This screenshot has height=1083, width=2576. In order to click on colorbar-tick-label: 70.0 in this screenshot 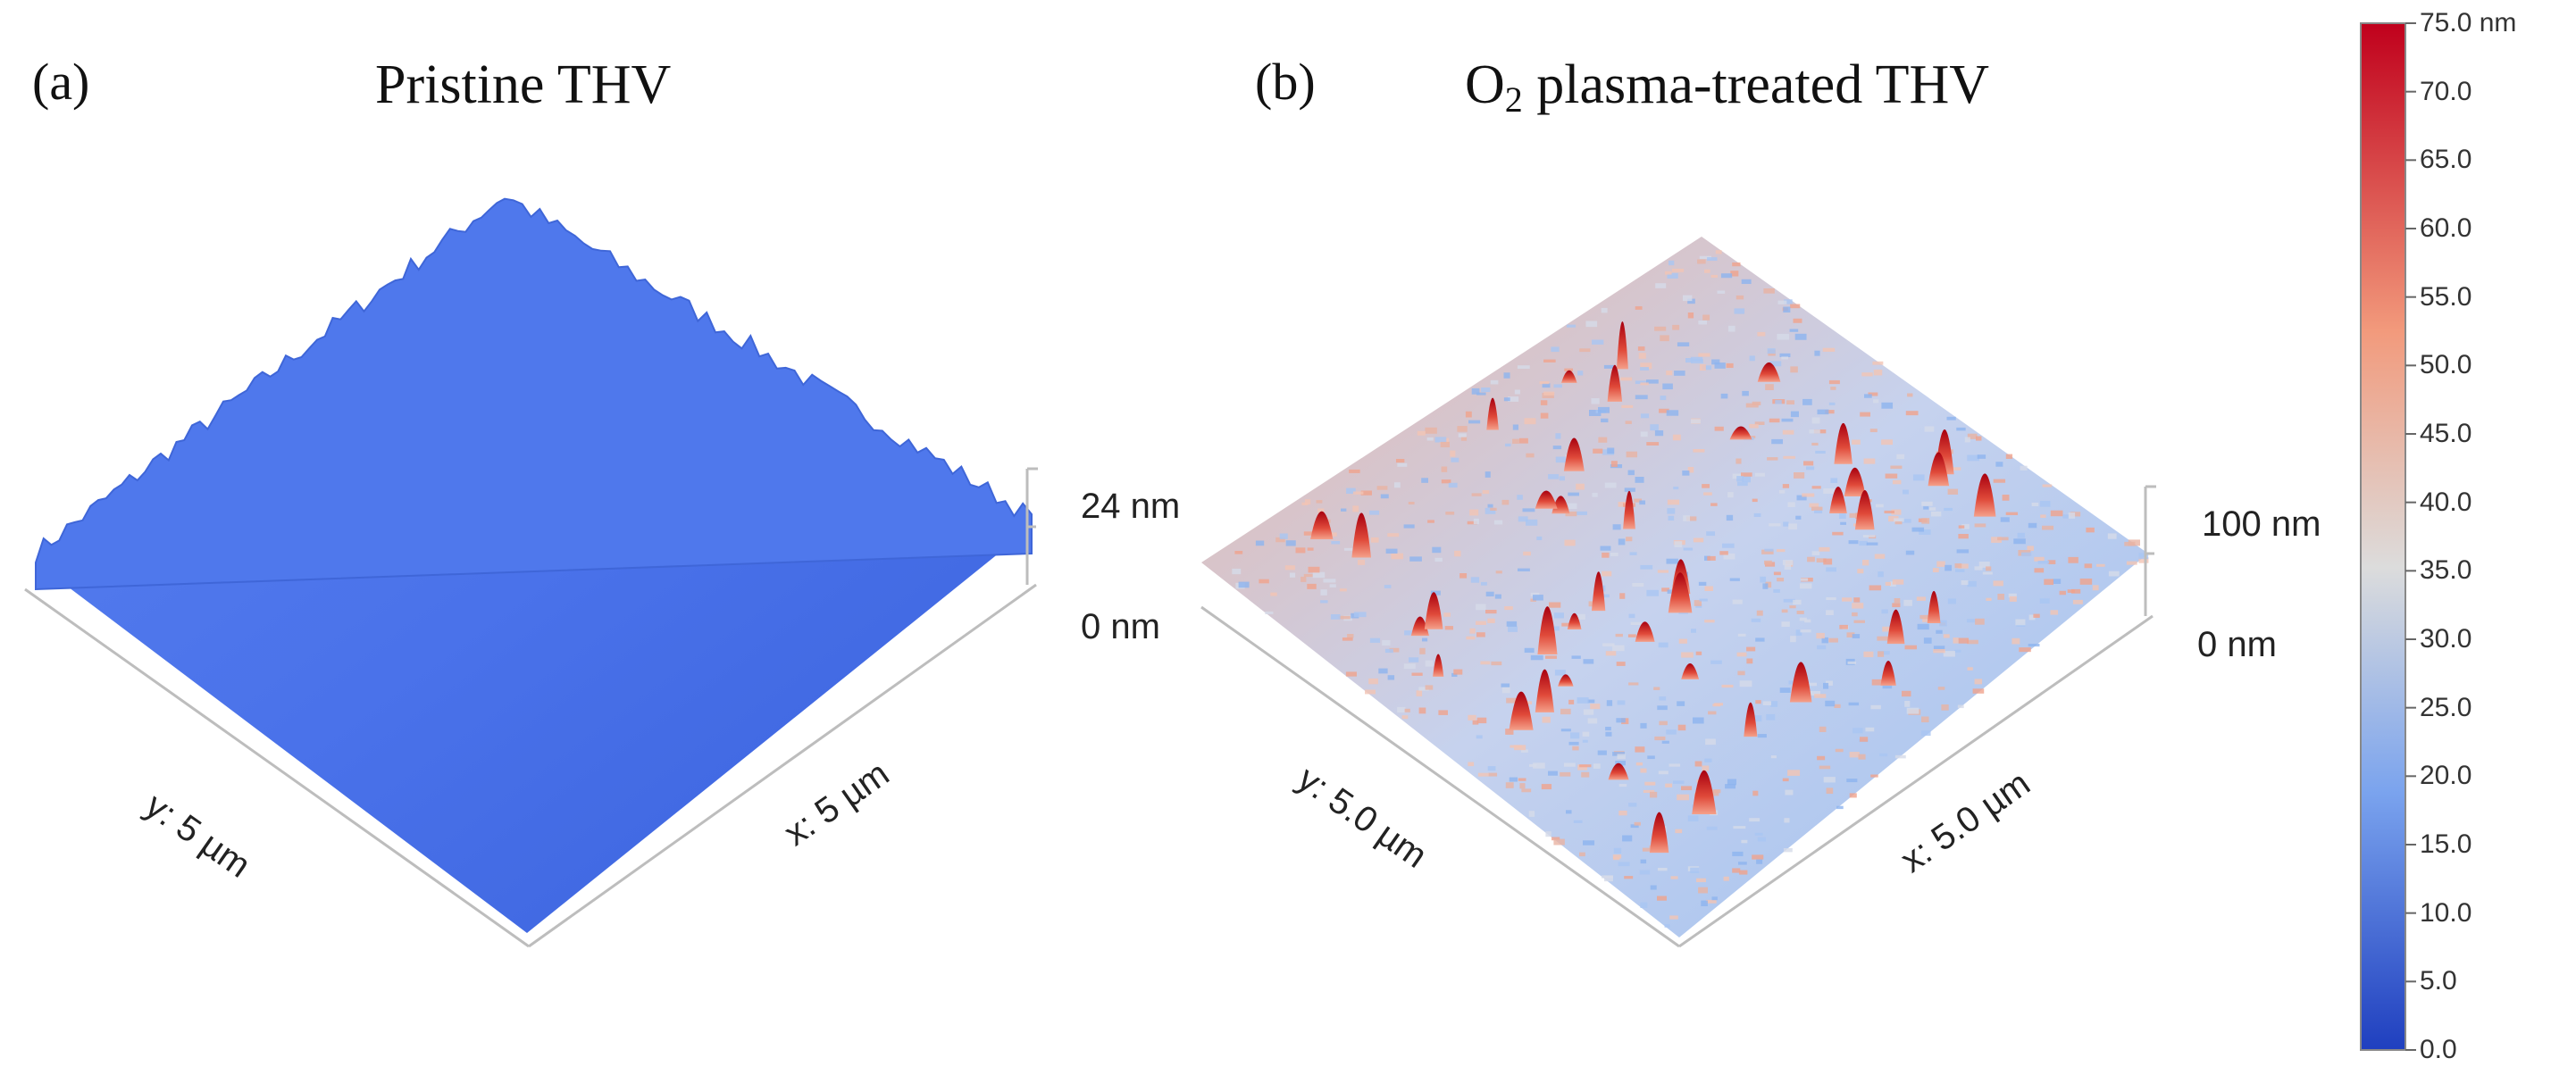, I will do `click(2446, 91)`.